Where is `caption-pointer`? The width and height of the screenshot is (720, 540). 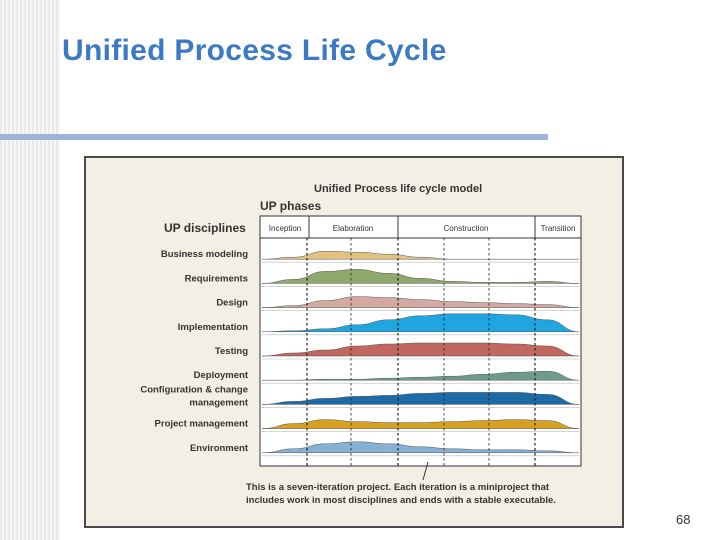 caption-pointer is located at coordinates (425, 471).